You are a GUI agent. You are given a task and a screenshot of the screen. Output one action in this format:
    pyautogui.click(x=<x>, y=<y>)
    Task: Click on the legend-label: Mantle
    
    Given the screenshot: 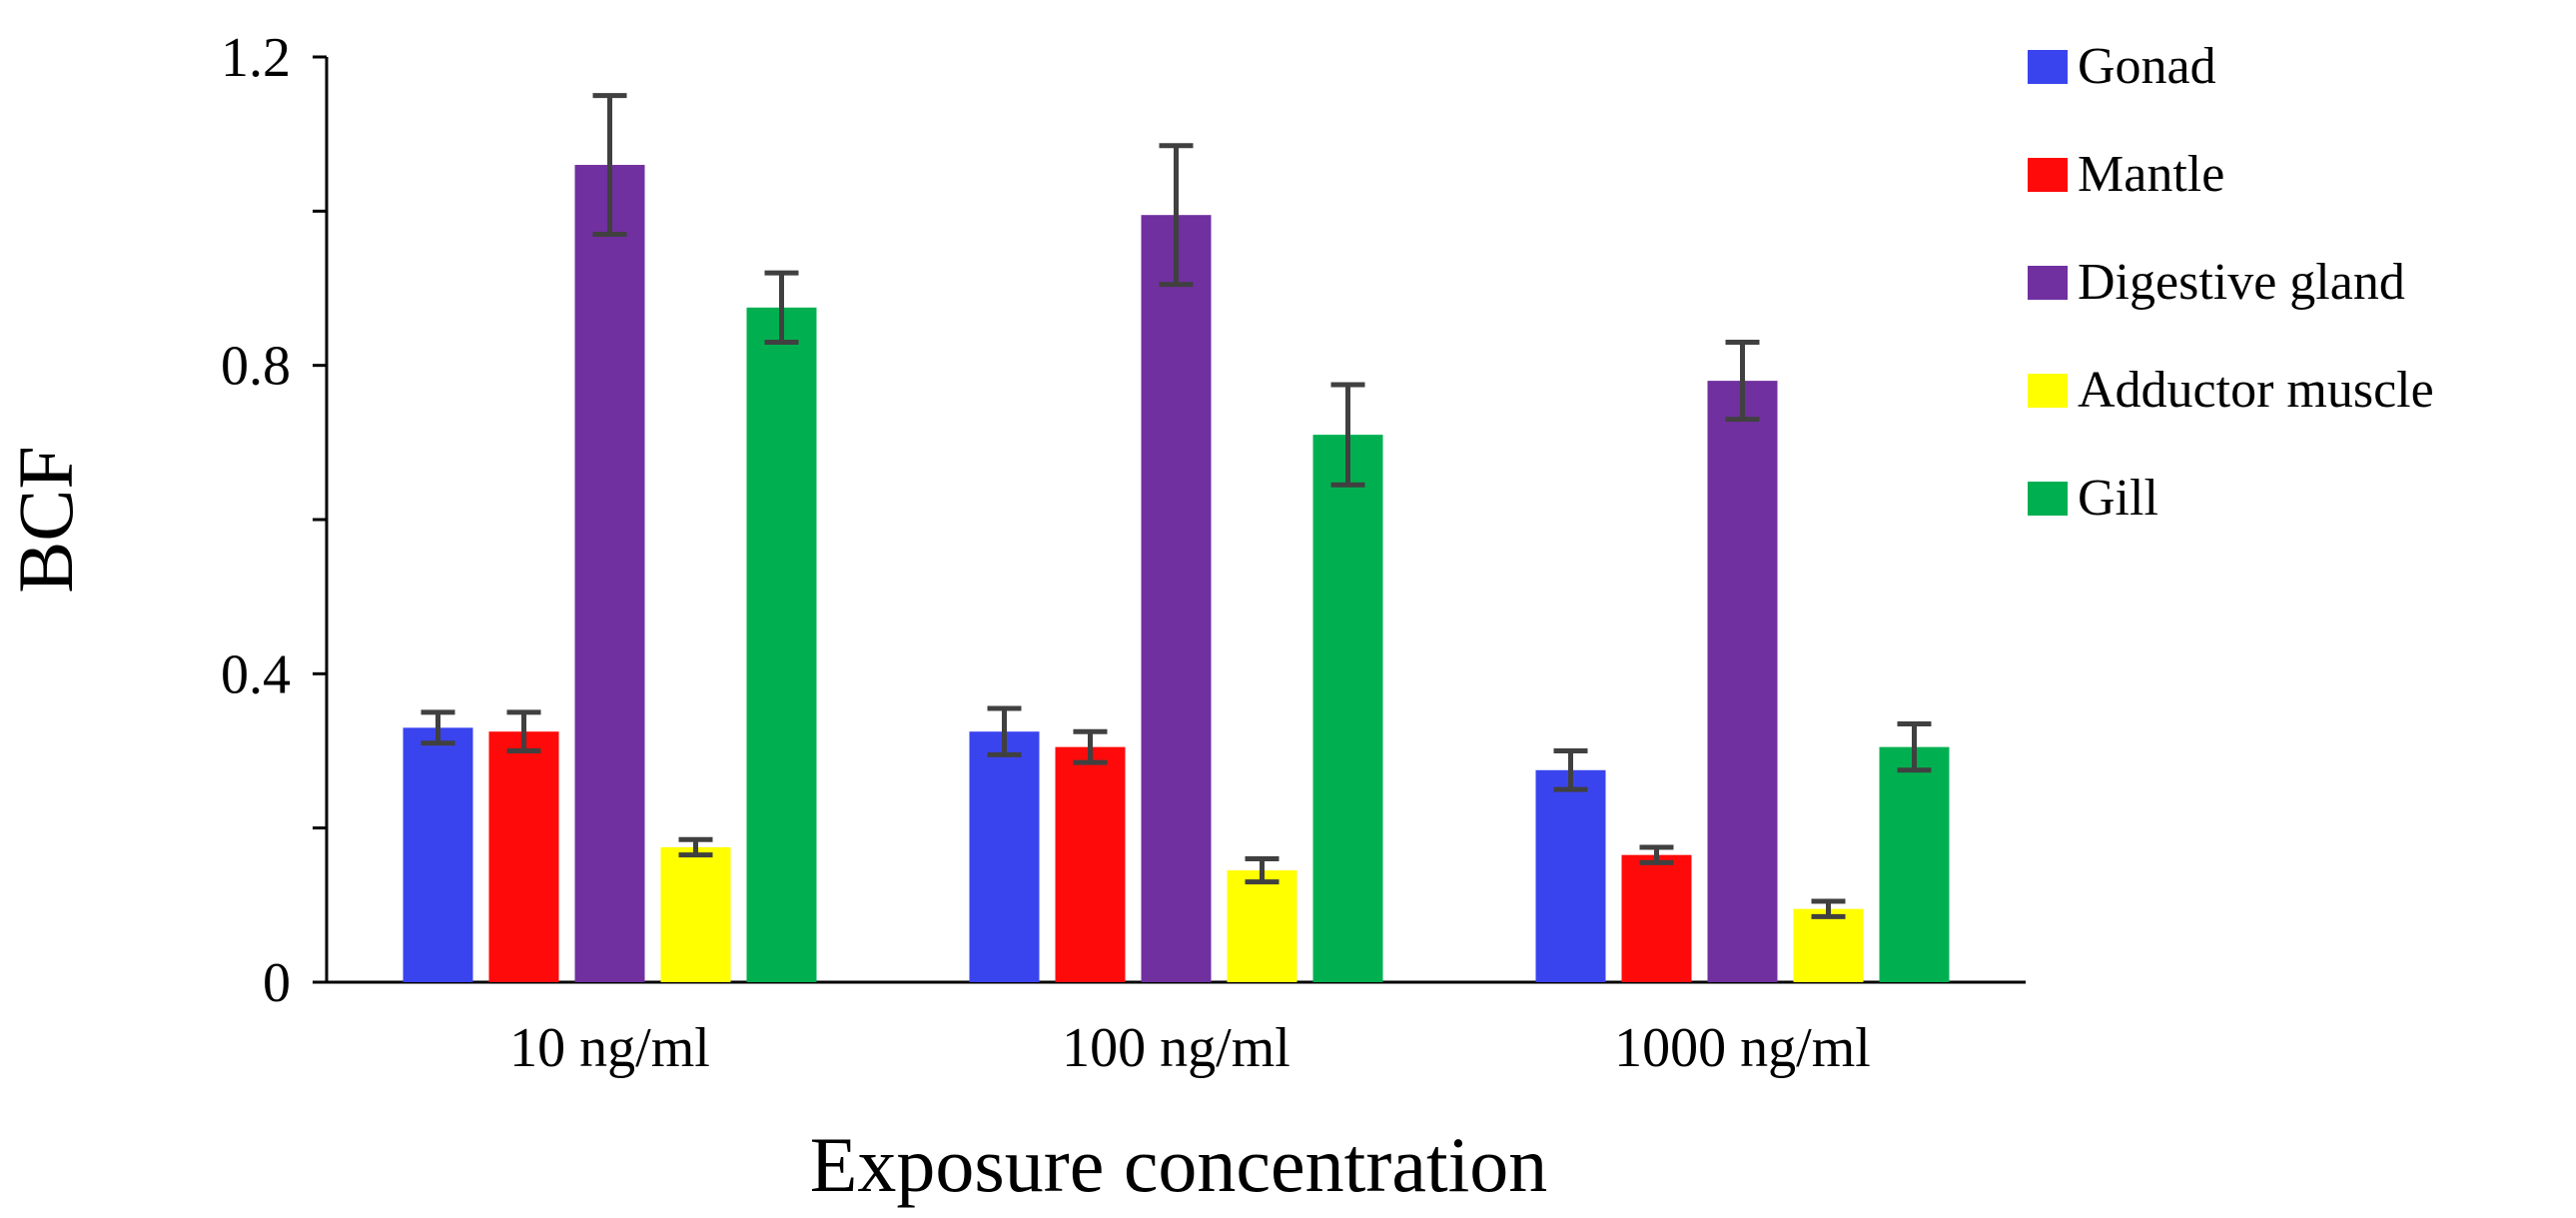 What is the action you would take?
    pyautogui.click(x=2151, y=174)
    